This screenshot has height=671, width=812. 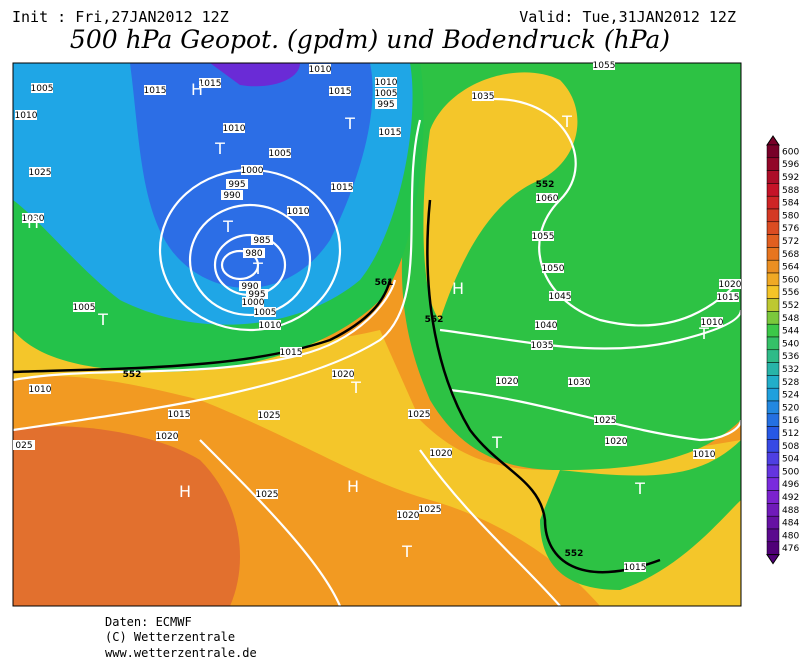 I want to click on colorbar-label: 528, so click(x=790, y=383).